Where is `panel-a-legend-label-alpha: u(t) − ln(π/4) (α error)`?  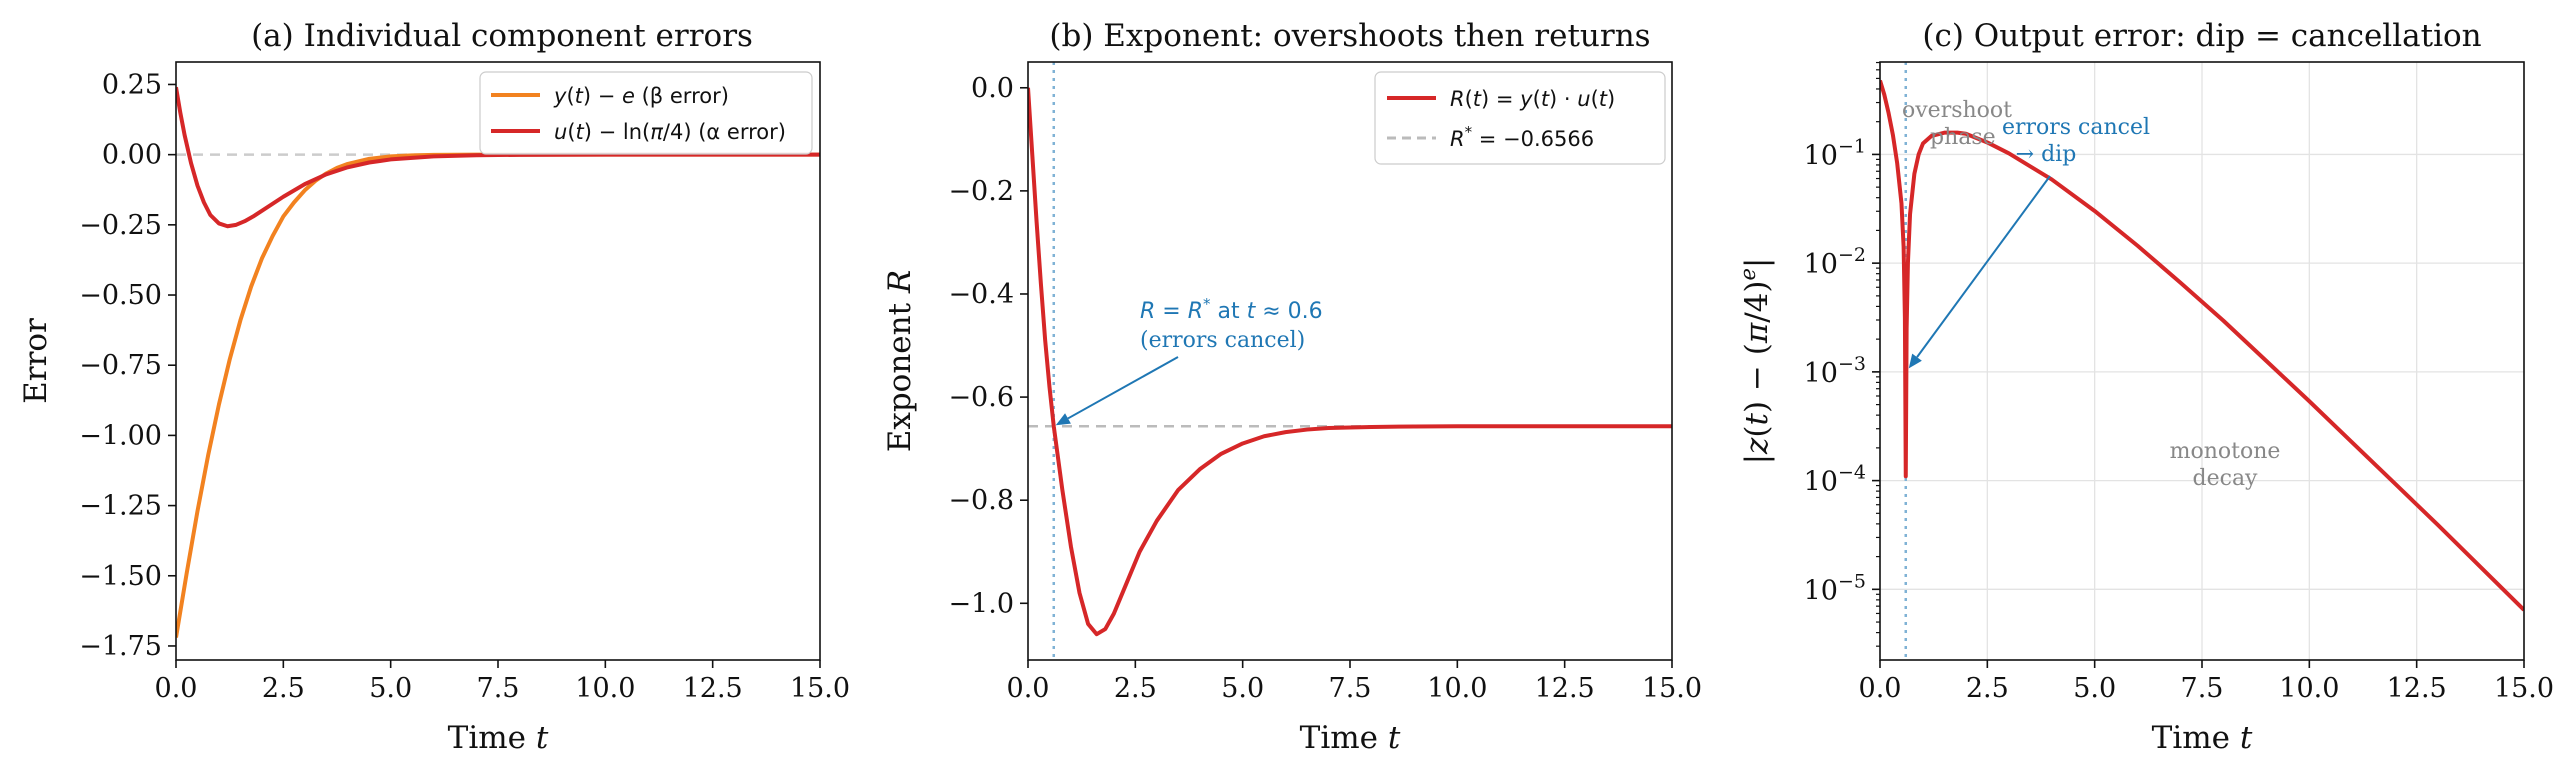
panel-a-legend-label-alpha: u(t) − ln(π/4) (α error) is located at coordinates (670, 132).